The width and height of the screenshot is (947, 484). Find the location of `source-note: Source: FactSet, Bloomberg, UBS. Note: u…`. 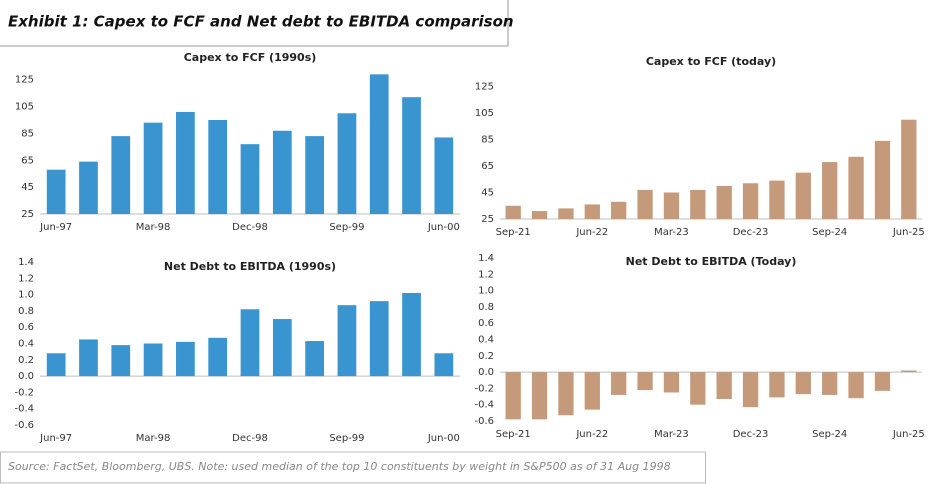

source-note: Source: FactSet, Bloomberg, UBS. Note: u… is located at coordinates (339, 466).